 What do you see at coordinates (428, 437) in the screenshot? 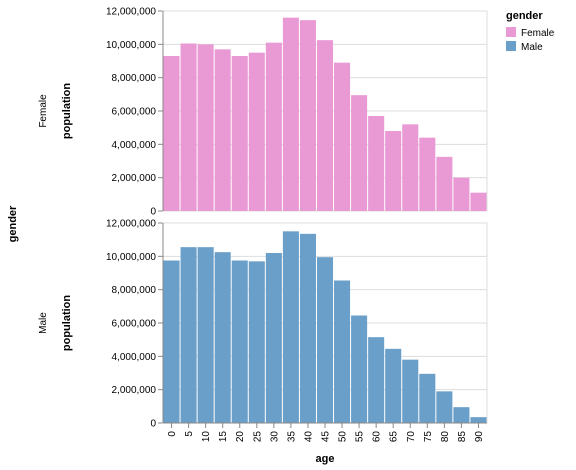
I see `x-tick-label: 75` at bounding box center [428, 437].